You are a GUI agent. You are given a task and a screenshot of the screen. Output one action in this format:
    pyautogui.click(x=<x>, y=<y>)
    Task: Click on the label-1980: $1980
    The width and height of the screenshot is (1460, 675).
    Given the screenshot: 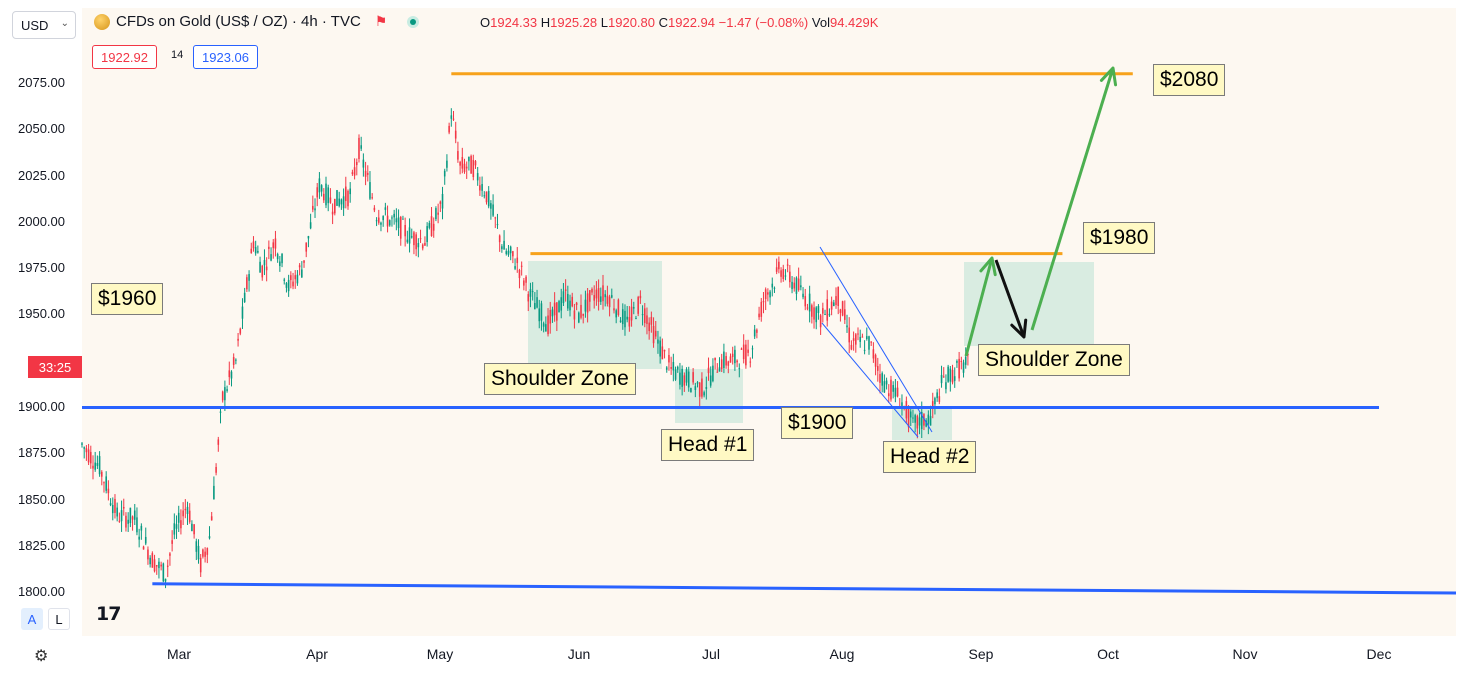 What is the action you would take?
    pyautogui.click(x=1119, y=238)
    